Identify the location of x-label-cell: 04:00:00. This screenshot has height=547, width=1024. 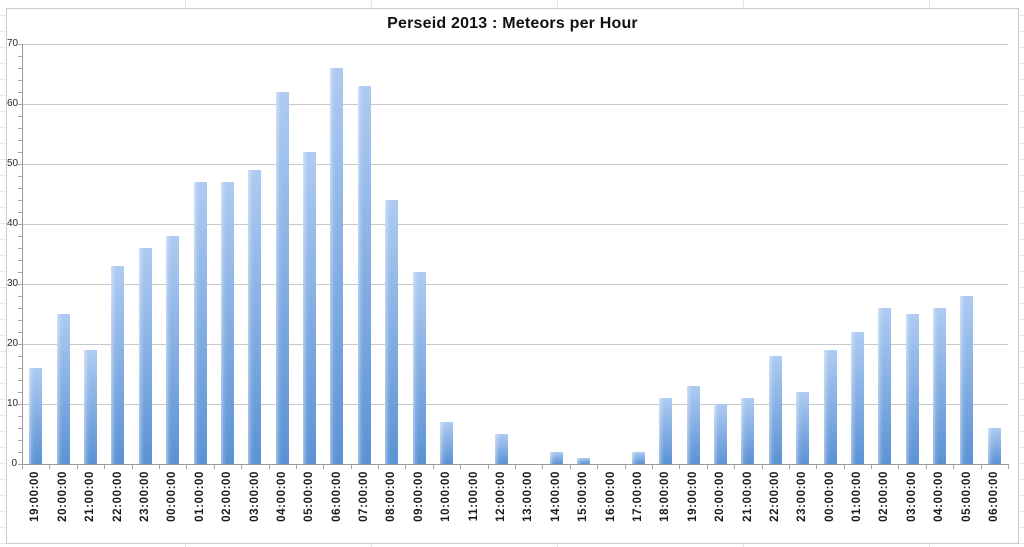
(939, 506).